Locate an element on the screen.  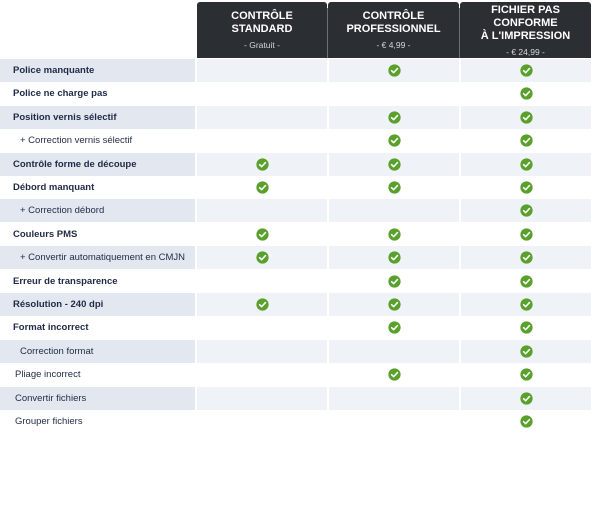
table-row: + Convertir automatiquement en CMJN is located at coordinates (295, 258).